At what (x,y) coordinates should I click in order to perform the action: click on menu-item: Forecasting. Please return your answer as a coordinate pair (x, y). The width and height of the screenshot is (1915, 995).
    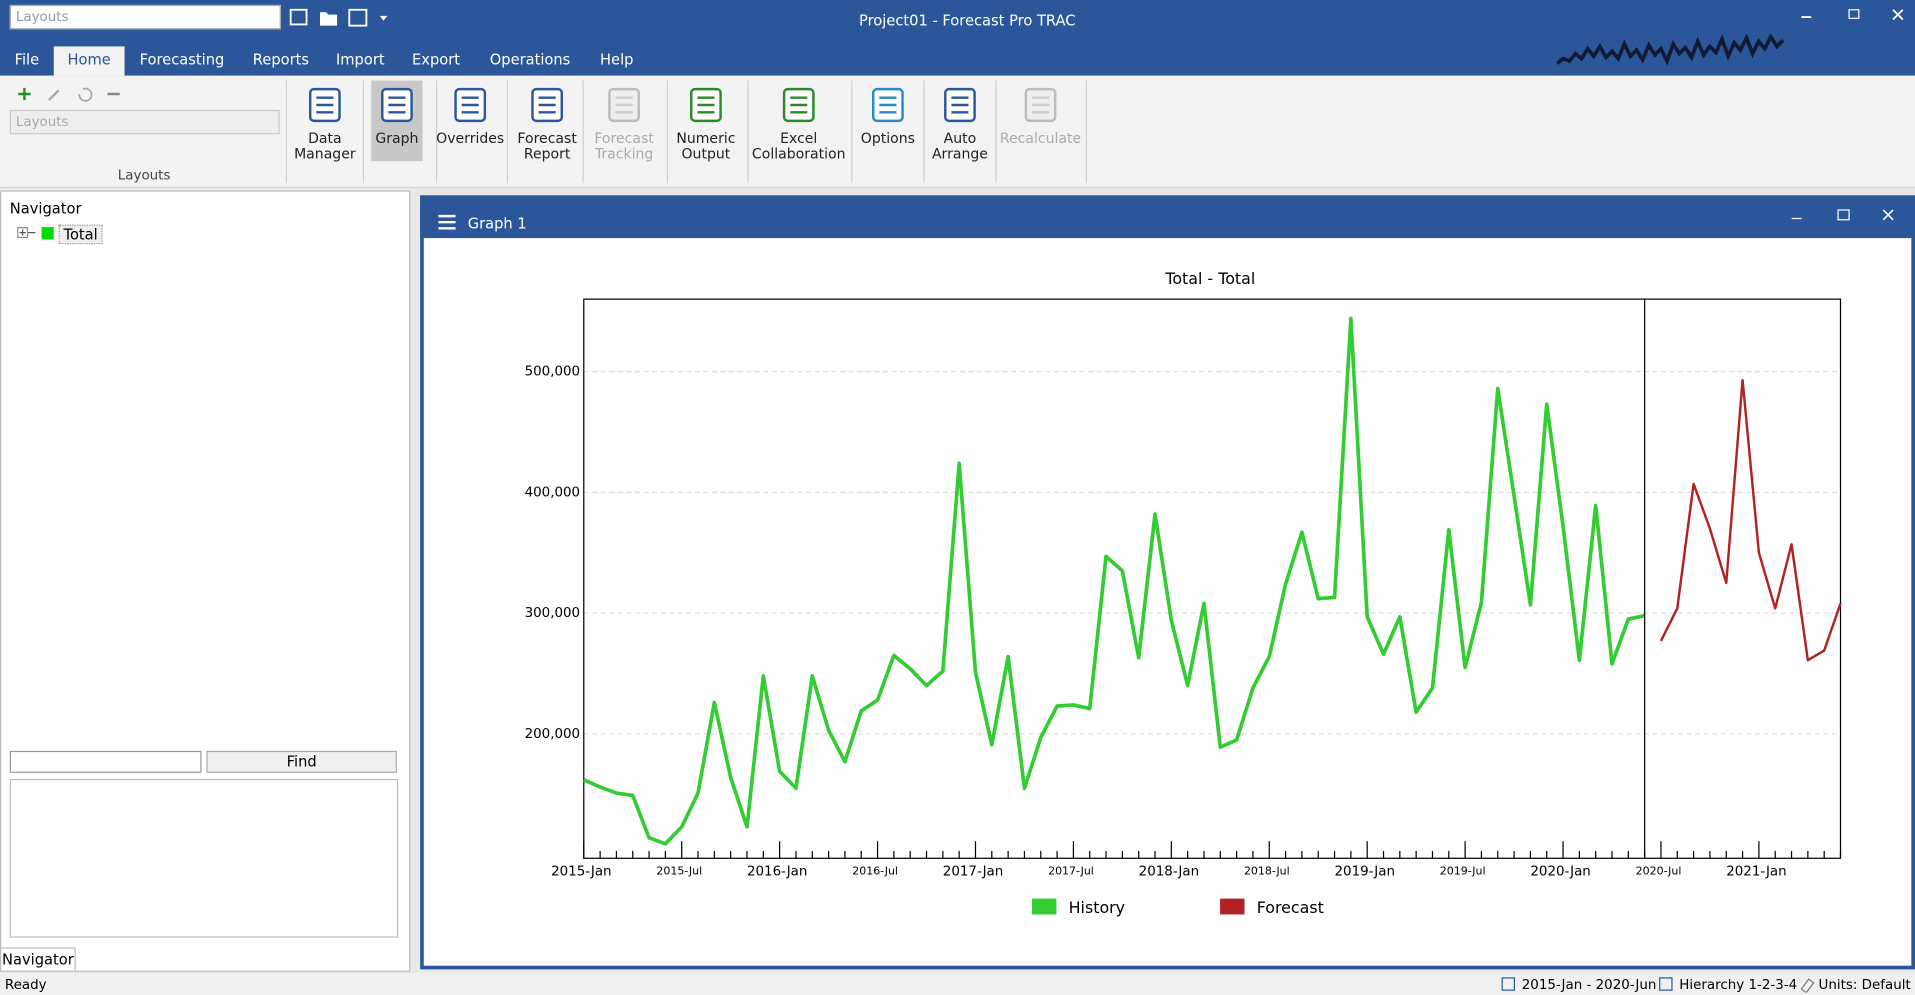
    Looking at the image, I should click on (182, 60).